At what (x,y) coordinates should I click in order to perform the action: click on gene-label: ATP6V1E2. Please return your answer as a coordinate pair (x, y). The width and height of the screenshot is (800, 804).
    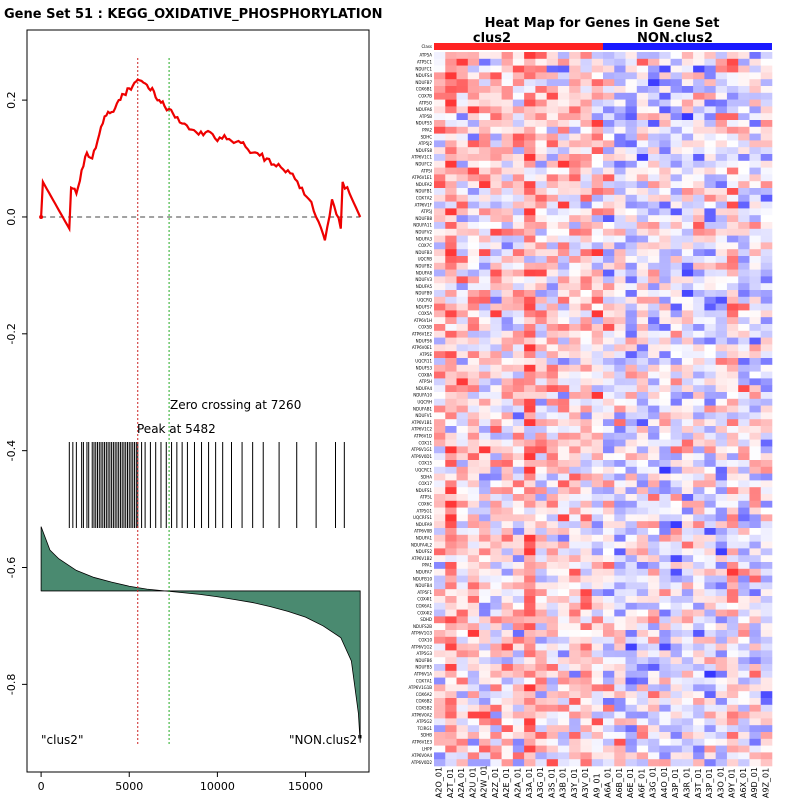
    Looking at the image, I should click on (422, 334).